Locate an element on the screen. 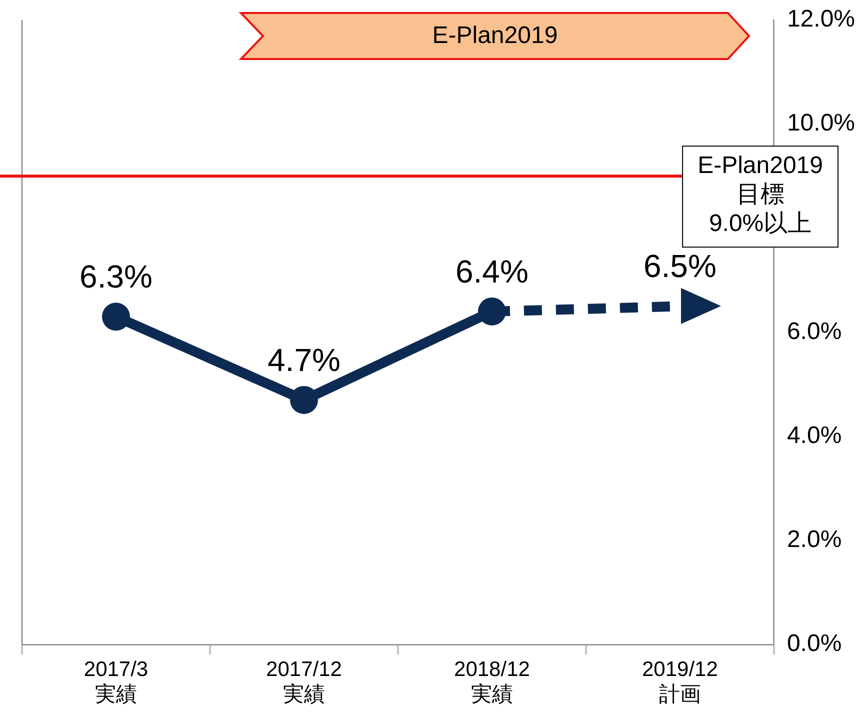 This screenshot has height=715, width=866. y-tick-label: 0.0% is located at coordinates (814, 644).